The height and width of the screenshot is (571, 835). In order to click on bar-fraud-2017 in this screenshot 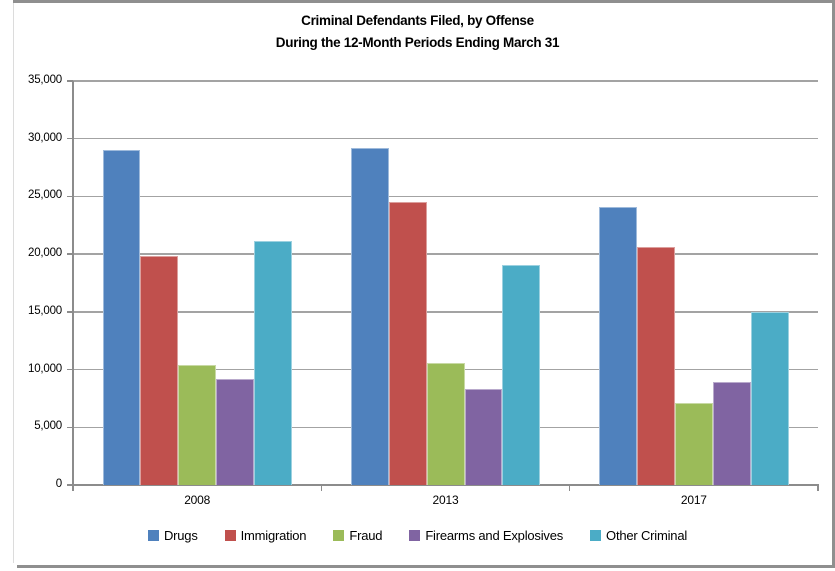, I will do `click(693, 444)`.